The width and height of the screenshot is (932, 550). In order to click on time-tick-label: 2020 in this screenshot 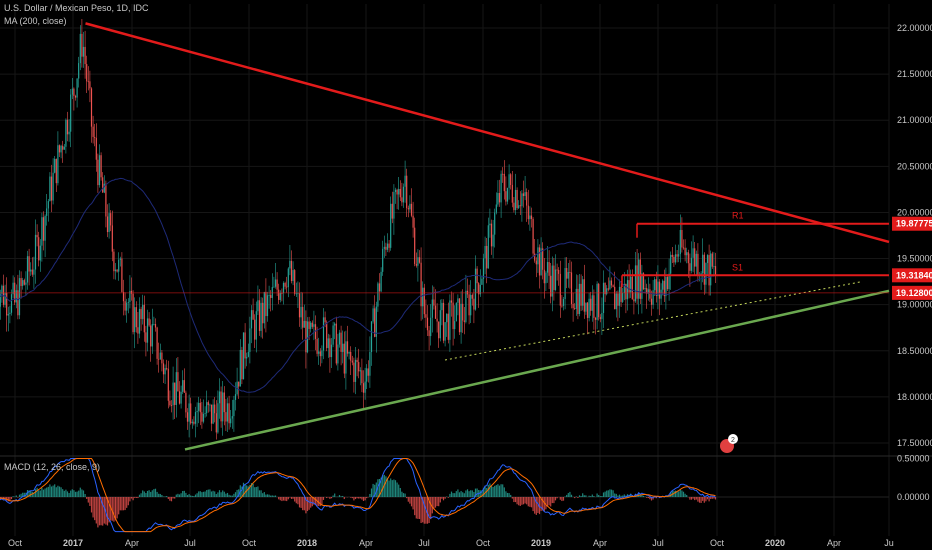, I will do `click(775, 543)`.